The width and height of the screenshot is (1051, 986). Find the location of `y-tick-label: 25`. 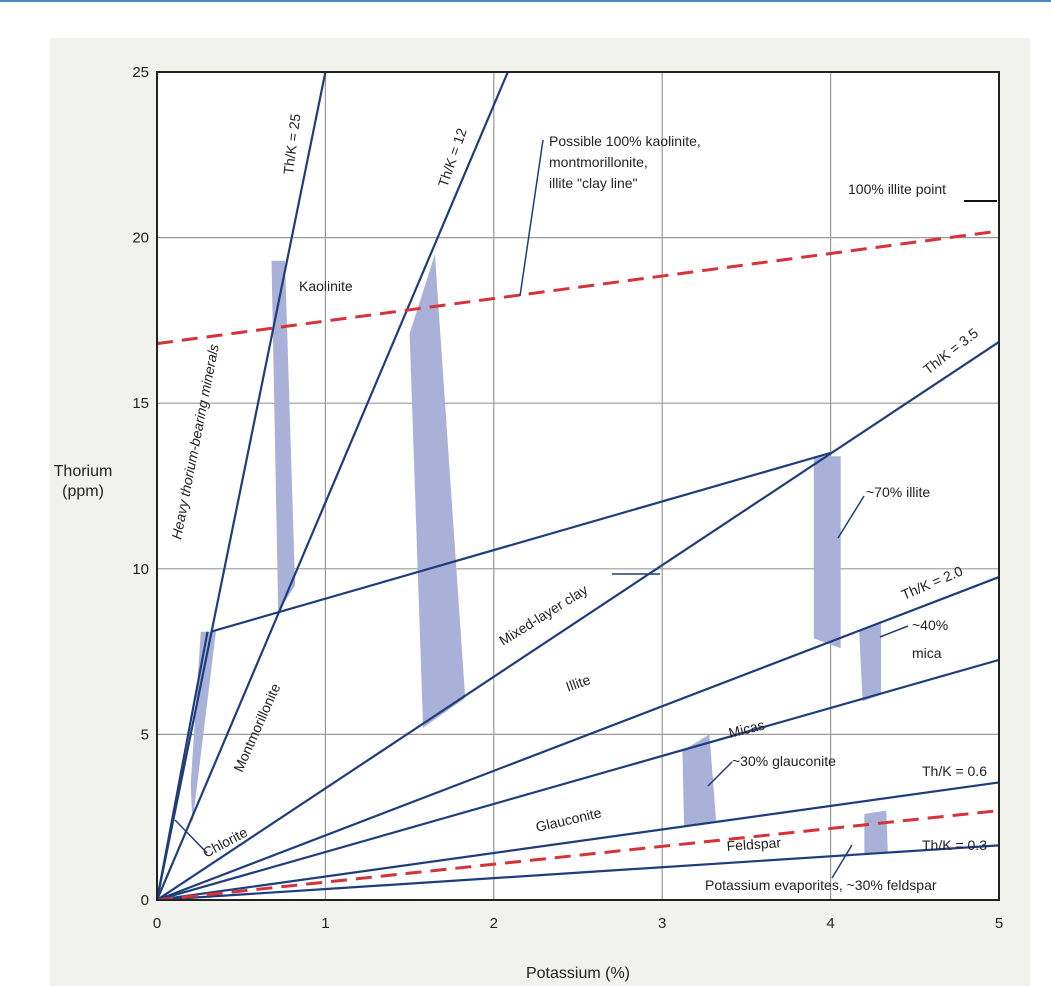

y-tick-label: 25 is located at coordinates (140, 72).